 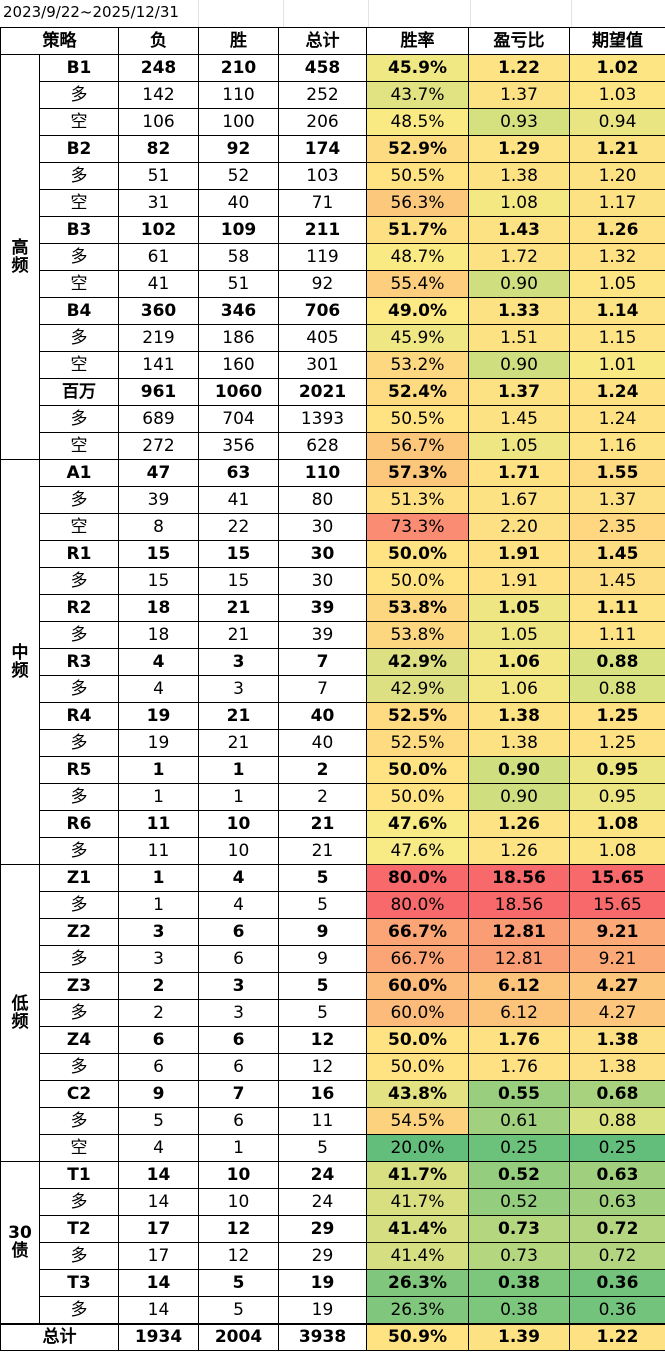 What do you see at coordinates (322, 446) in the screenshot?
I see `total-count: 628` at bounding box center [322, 446].